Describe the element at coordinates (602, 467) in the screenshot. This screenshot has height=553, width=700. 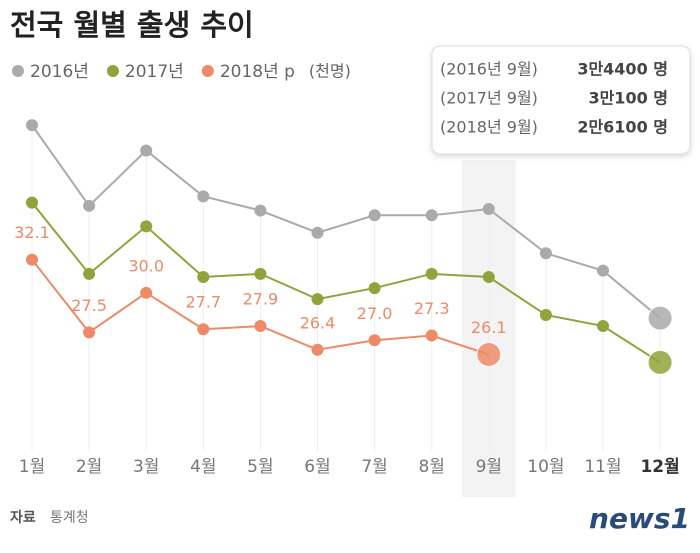
I see `x-tick-label: 11월` at that location.